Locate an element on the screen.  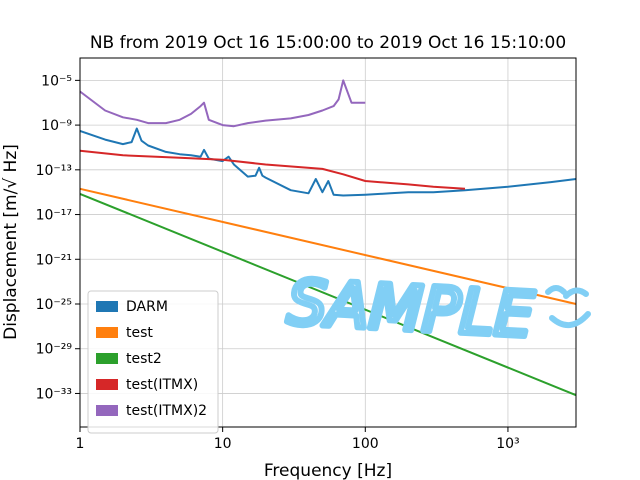
legend-label: test(ITMX) is located at coordinates (162, 385).